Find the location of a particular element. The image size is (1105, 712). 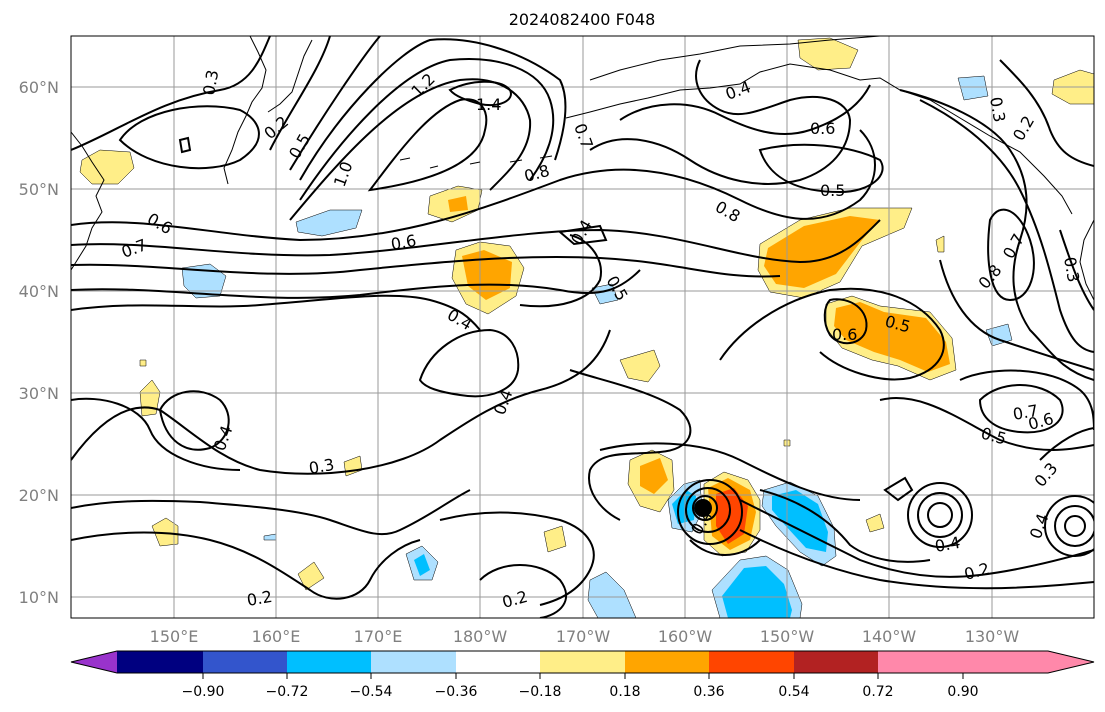

coastline-kamchatka is located at coordinates (245, 110).